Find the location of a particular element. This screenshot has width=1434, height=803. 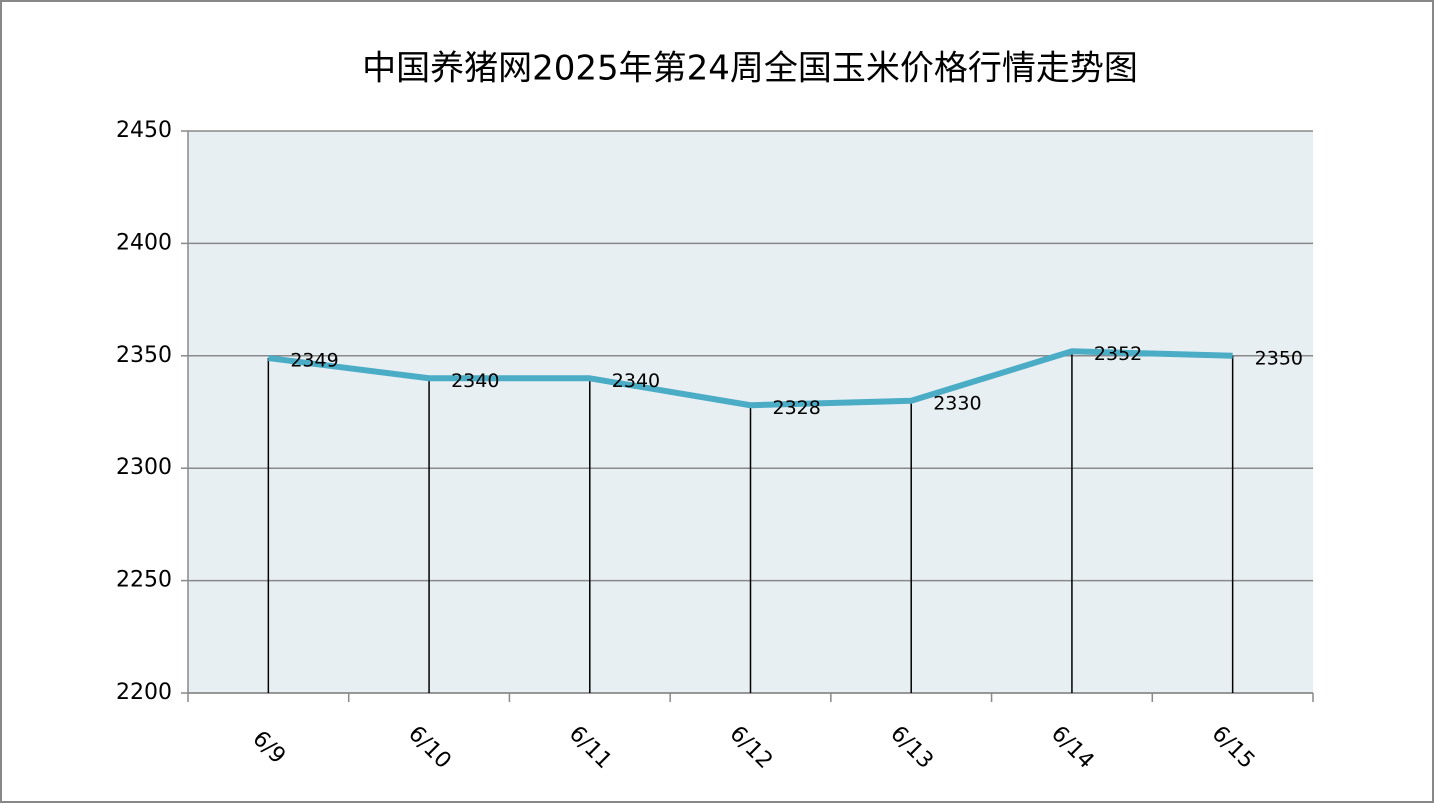

y-tick-label: 2450 is located at coordinates (144, 130).